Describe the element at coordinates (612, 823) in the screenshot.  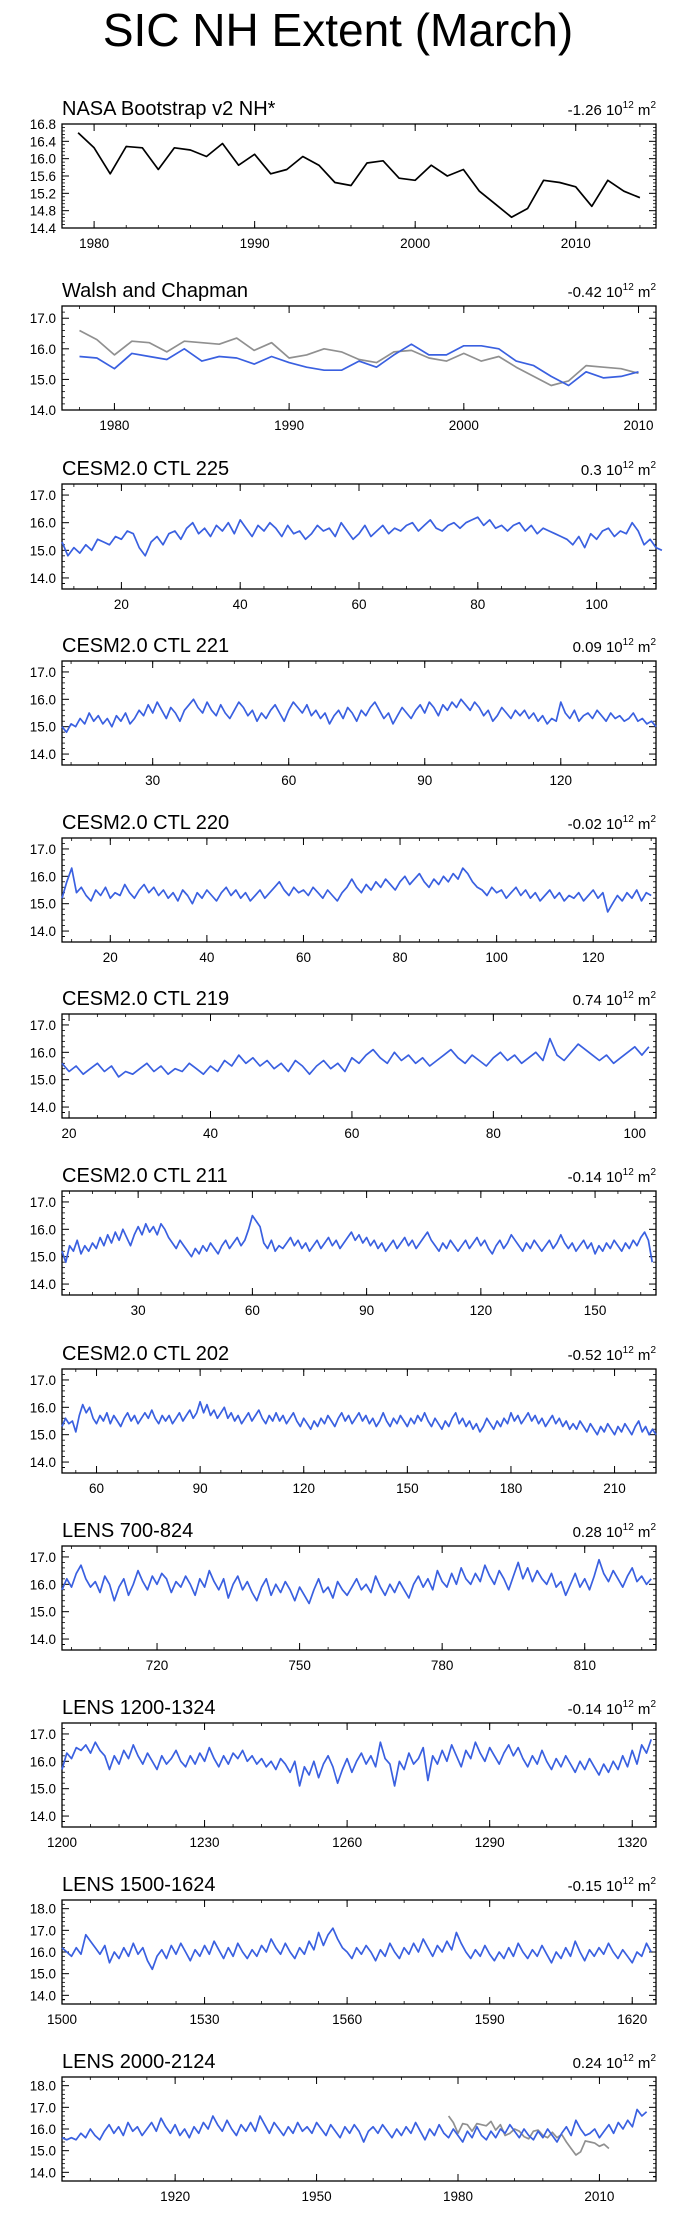
I see `trend-label: -0.02 1012 m2` at that location.